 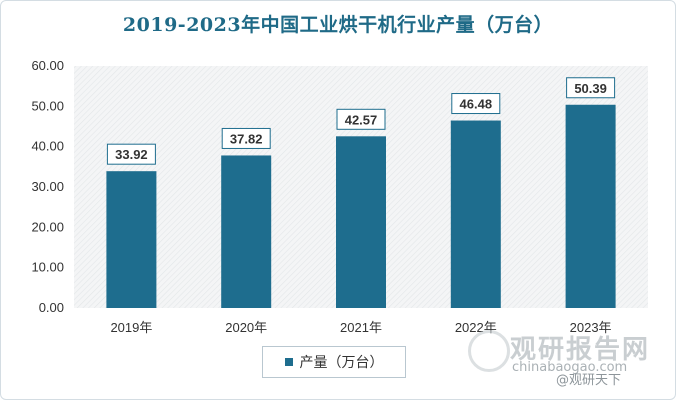 I want to click on data-label: 33.92, so click(x=131, y=154).